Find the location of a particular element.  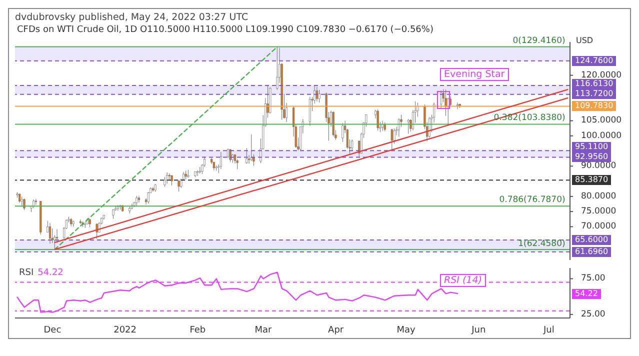

x-tick-label: Apr is located at coordinates (336, 330).